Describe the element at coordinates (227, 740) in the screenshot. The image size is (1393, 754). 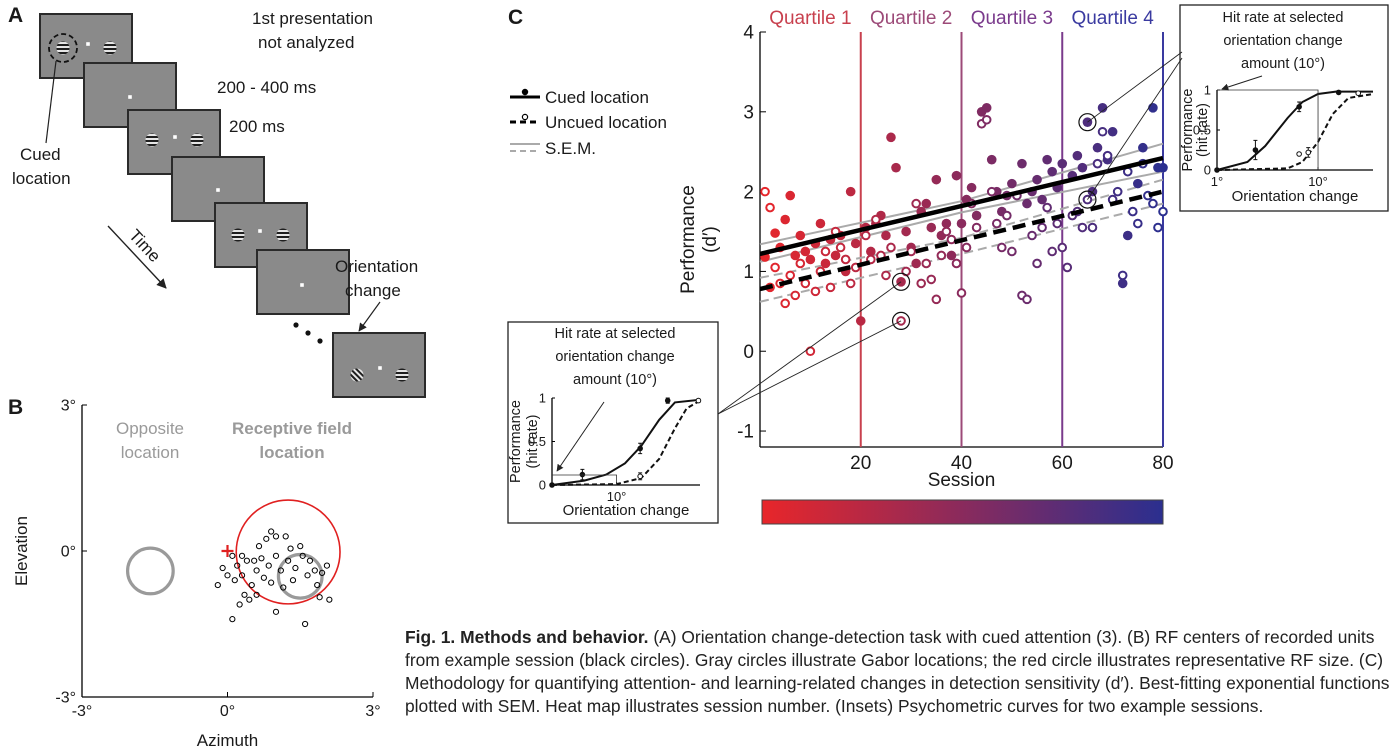
I see `x-axis-label: Azimuth` at that location.